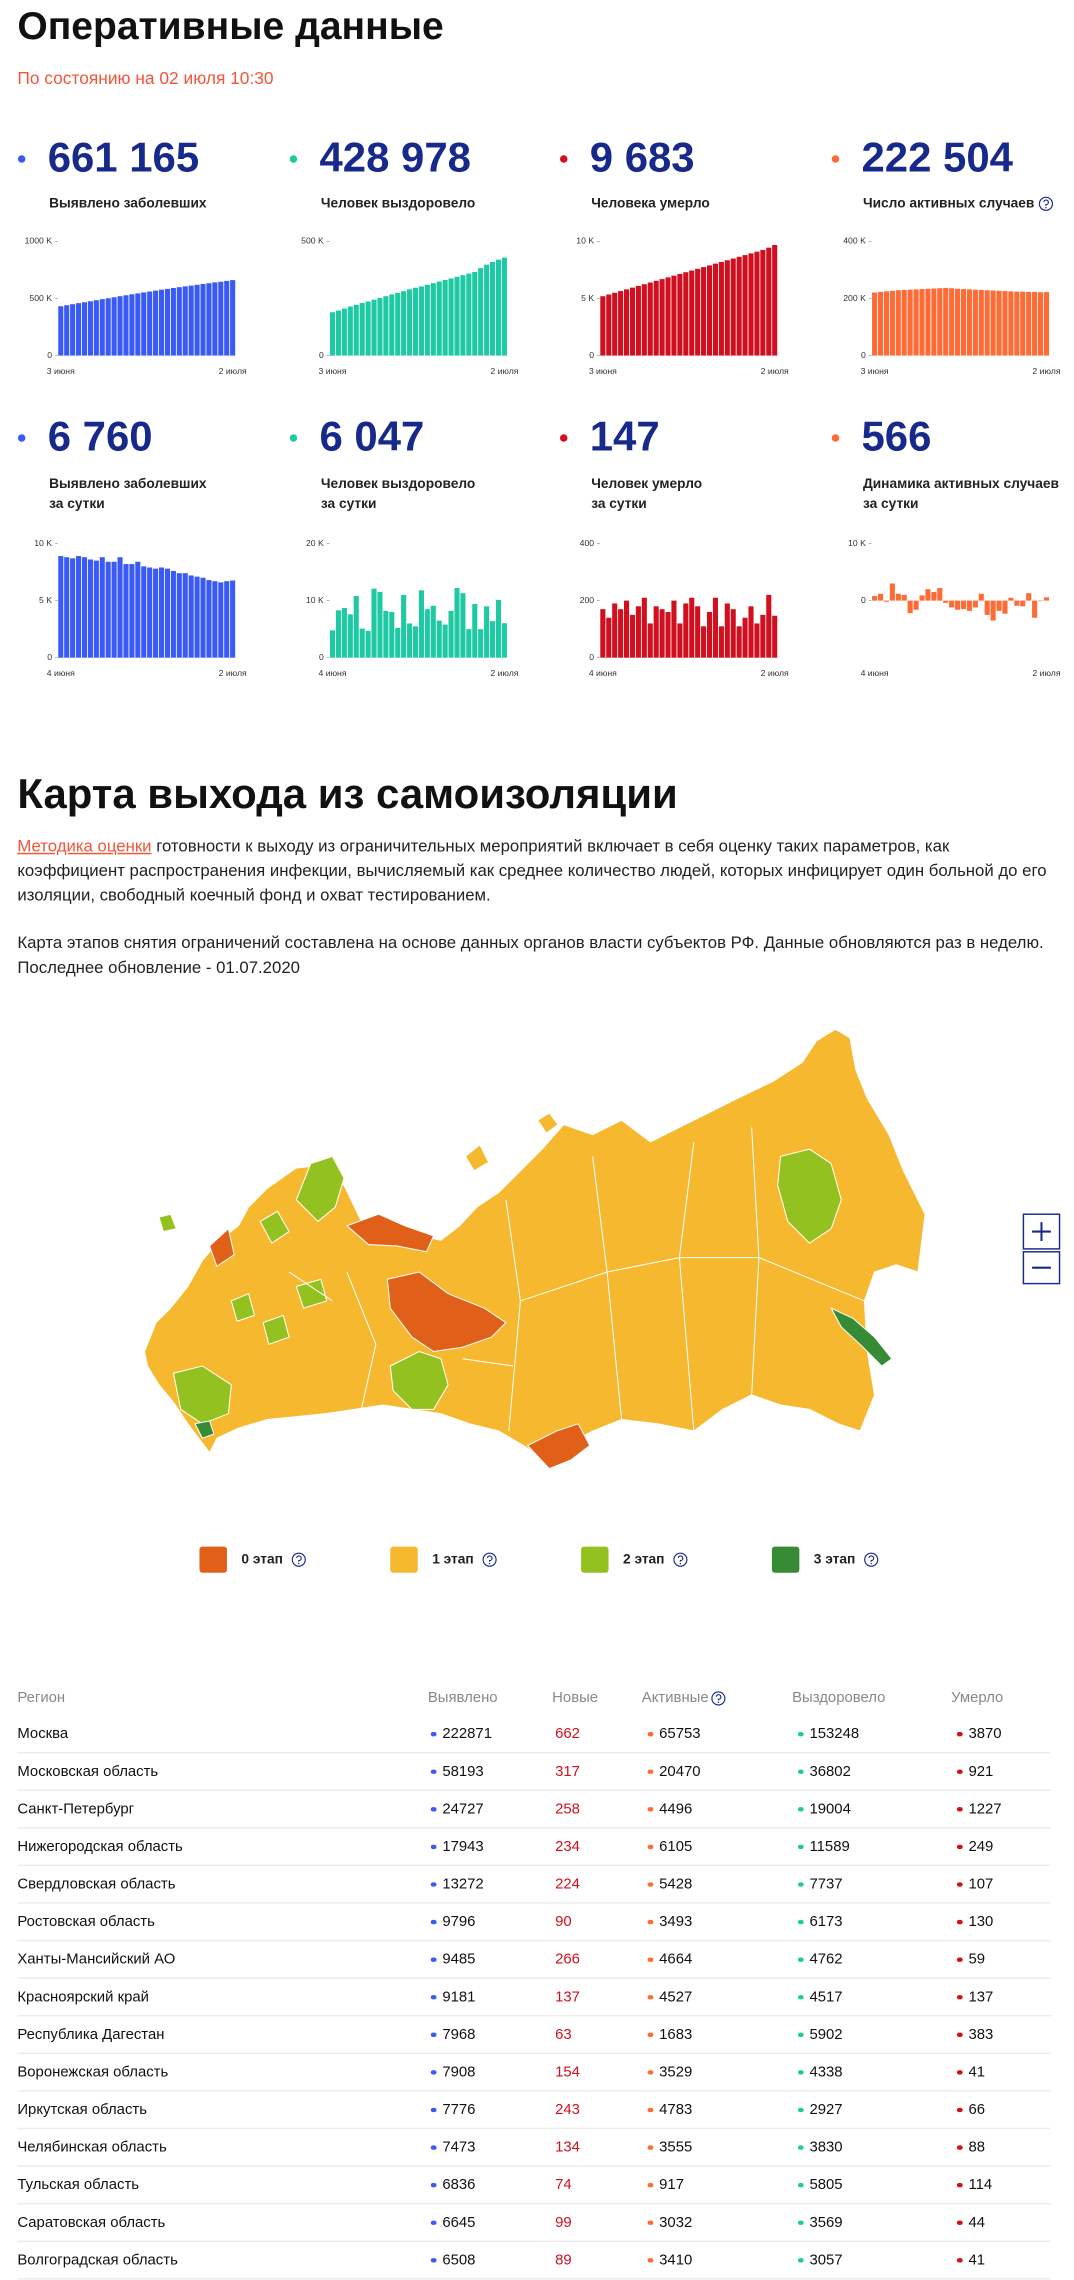  Describe the element at coordinates (463, 1884) in the screenshot. I see `cell-value: 13272` at that location.